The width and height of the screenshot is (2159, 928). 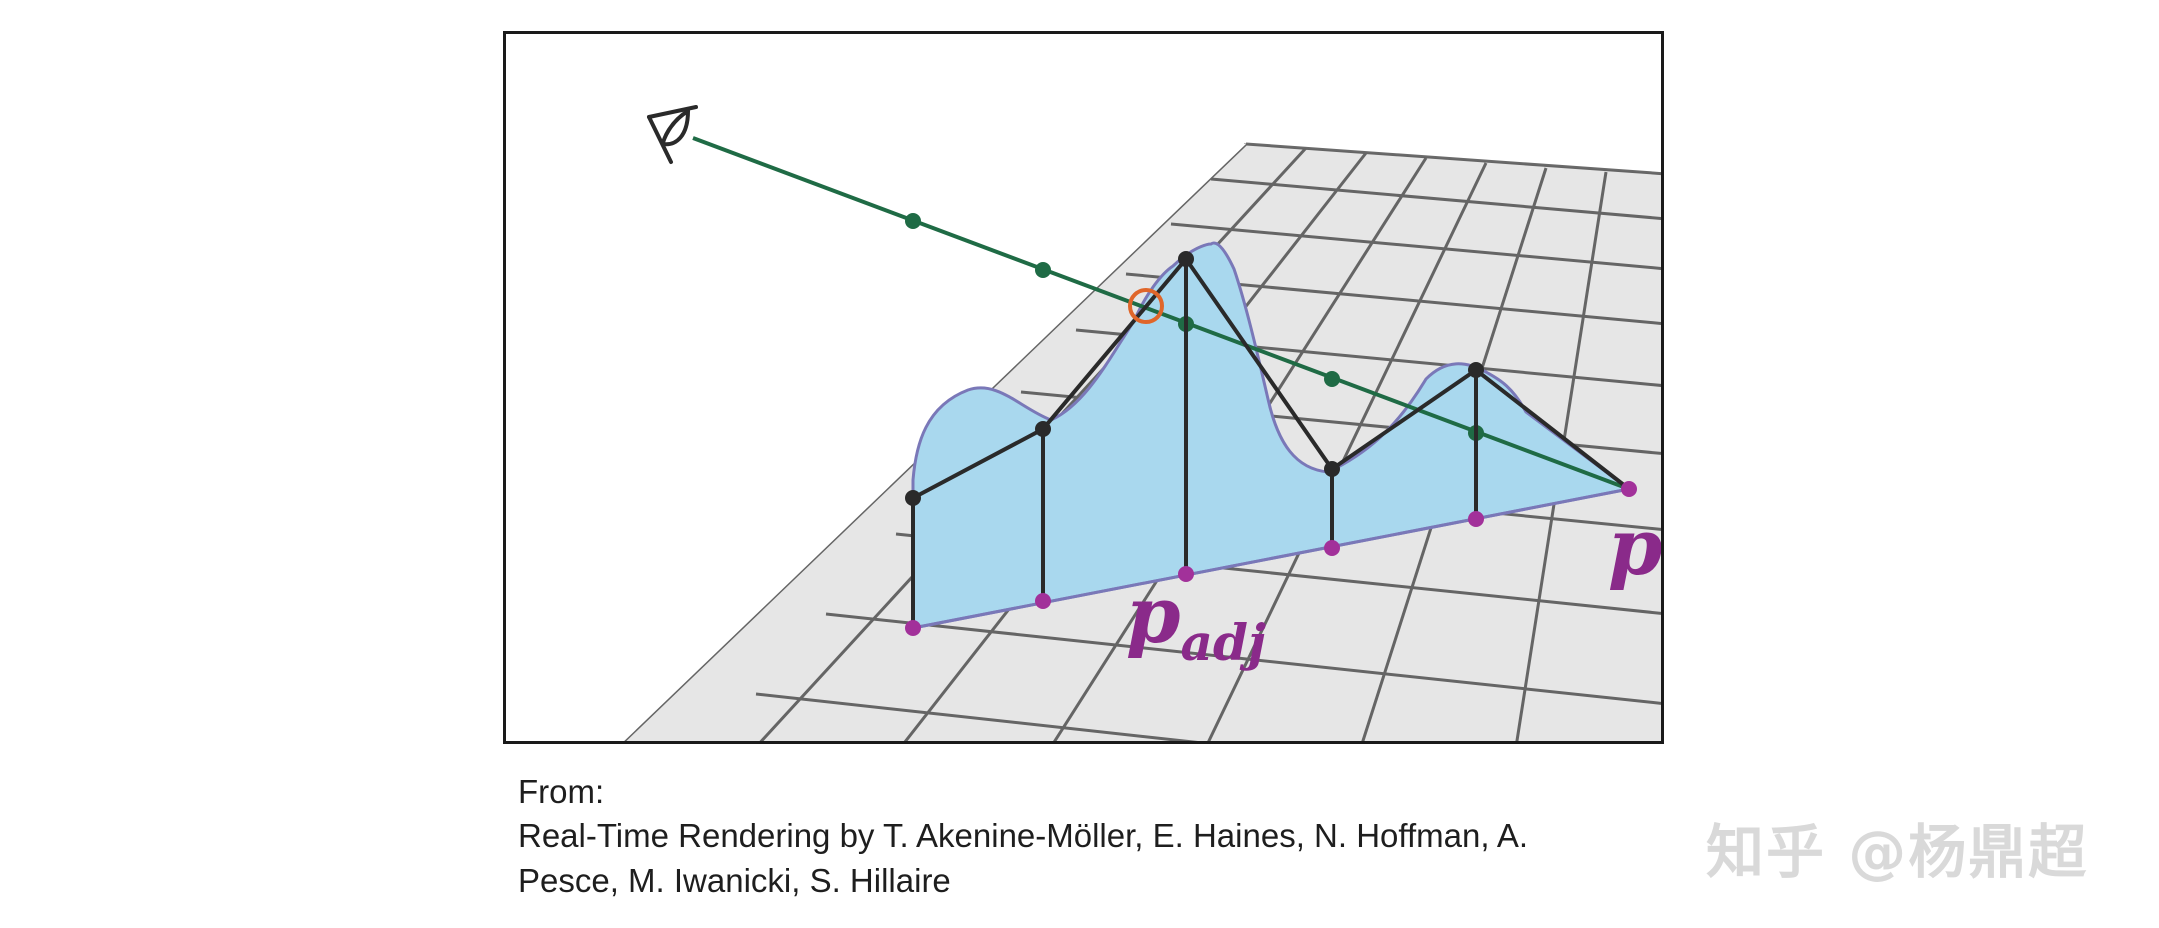 I want to click on ray-sample-points, so click(x=1194, y=327).